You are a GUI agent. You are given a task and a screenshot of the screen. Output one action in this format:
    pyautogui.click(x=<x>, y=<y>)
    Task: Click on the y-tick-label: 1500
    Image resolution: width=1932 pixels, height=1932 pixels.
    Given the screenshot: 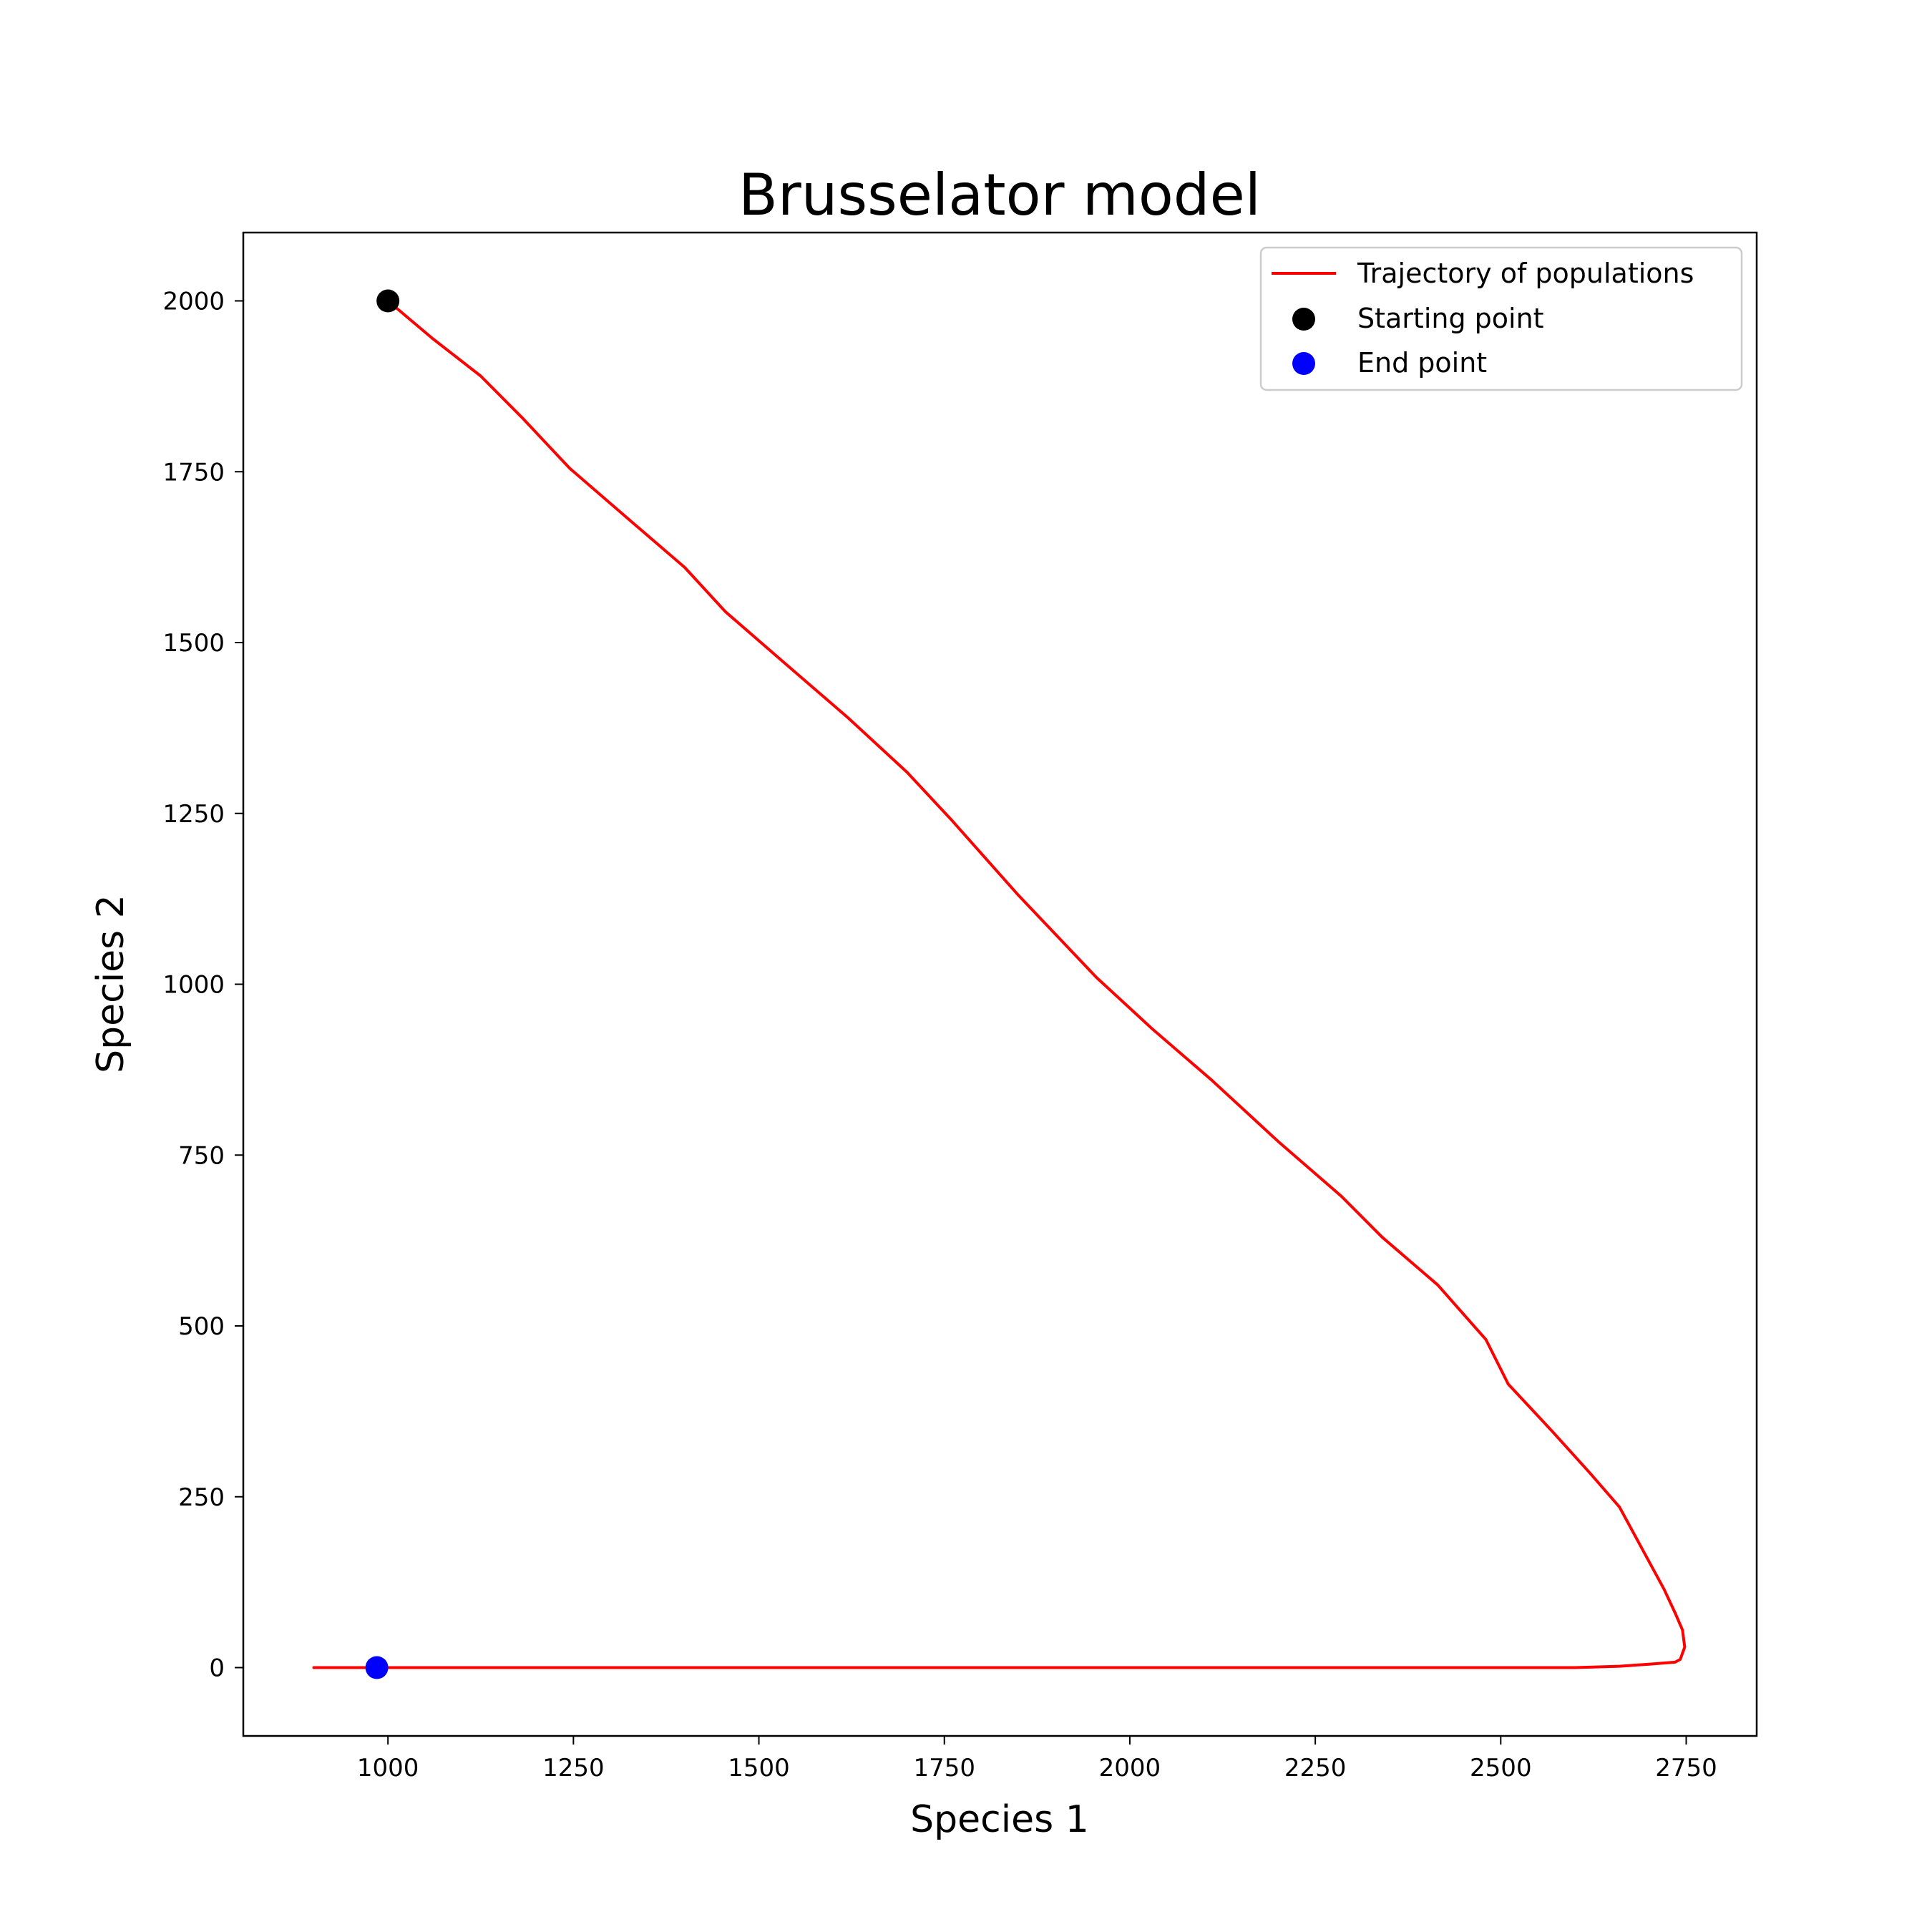 What is the action you would take?
    pyautogui.click(x=193, y=643)
    